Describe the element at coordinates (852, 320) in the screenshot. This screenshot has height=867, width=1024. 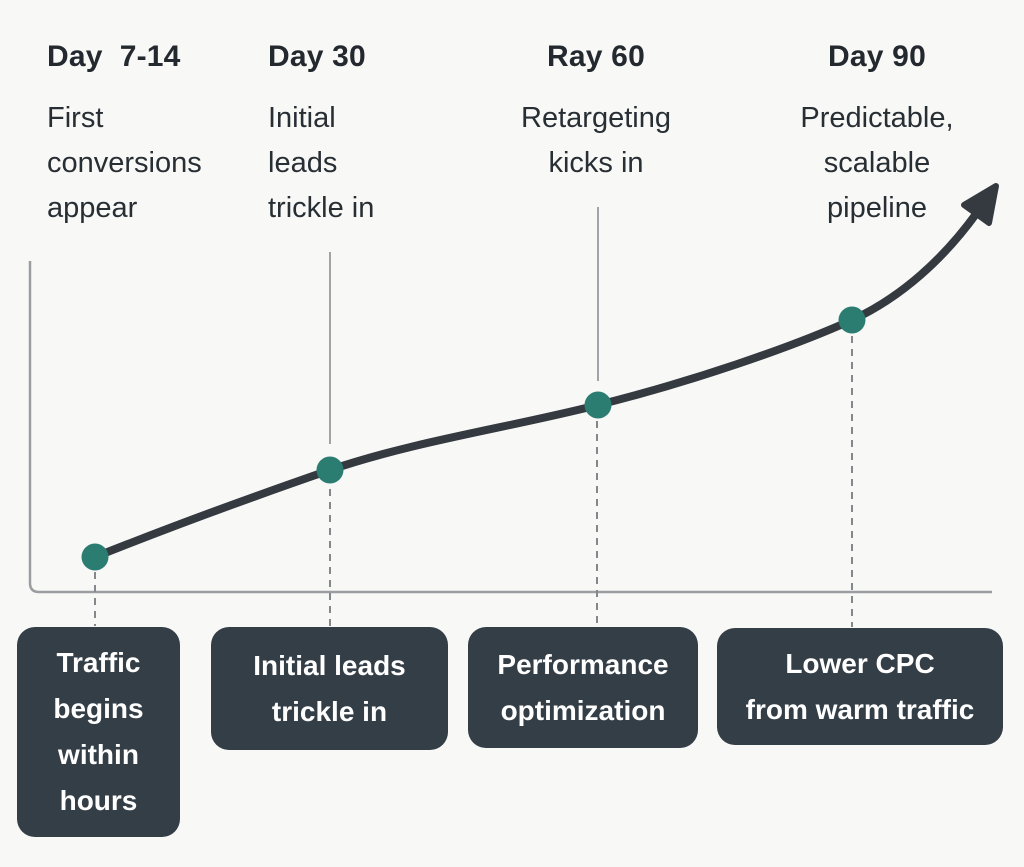
I see `milestone-dot-day90` at that location.